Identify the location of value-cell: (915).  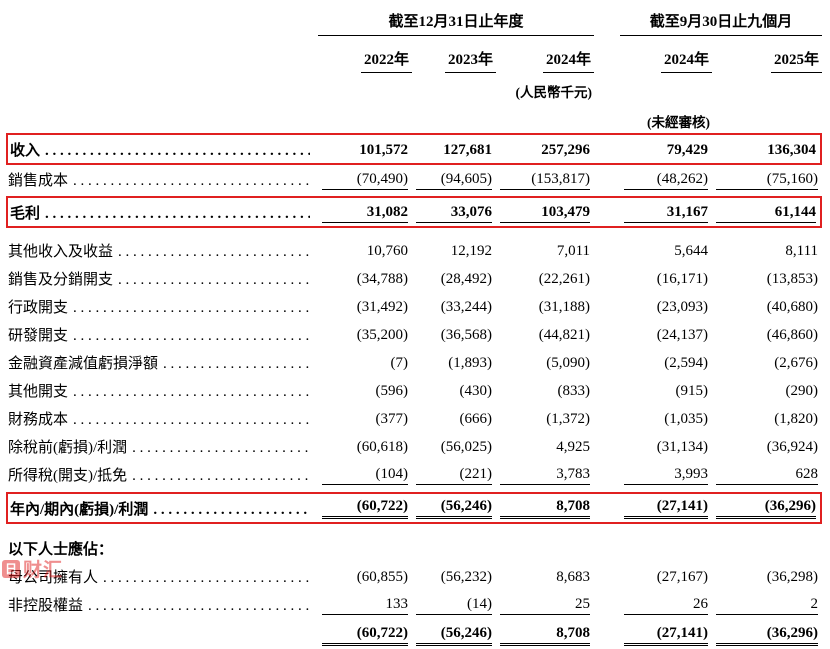
(666, 390).